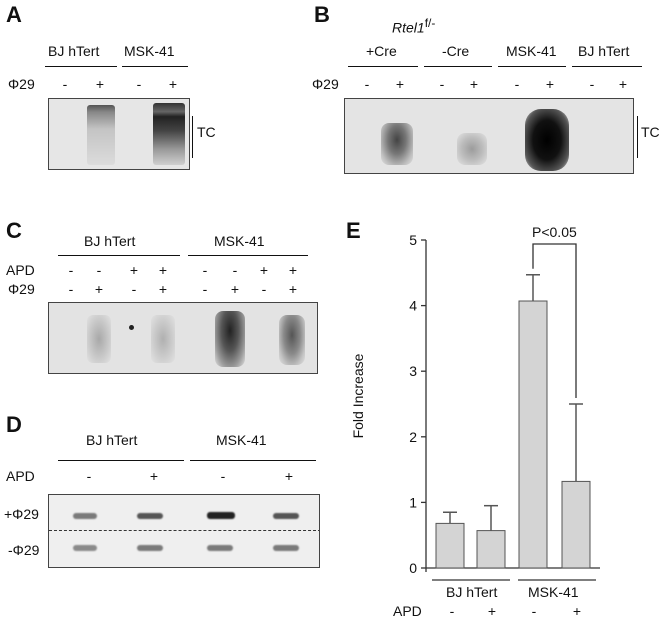 This screenshot has height=622, width=665. Describe the element at coordinates (407, 611) in the screenshot. I see `x-row-label: APD` at that location.